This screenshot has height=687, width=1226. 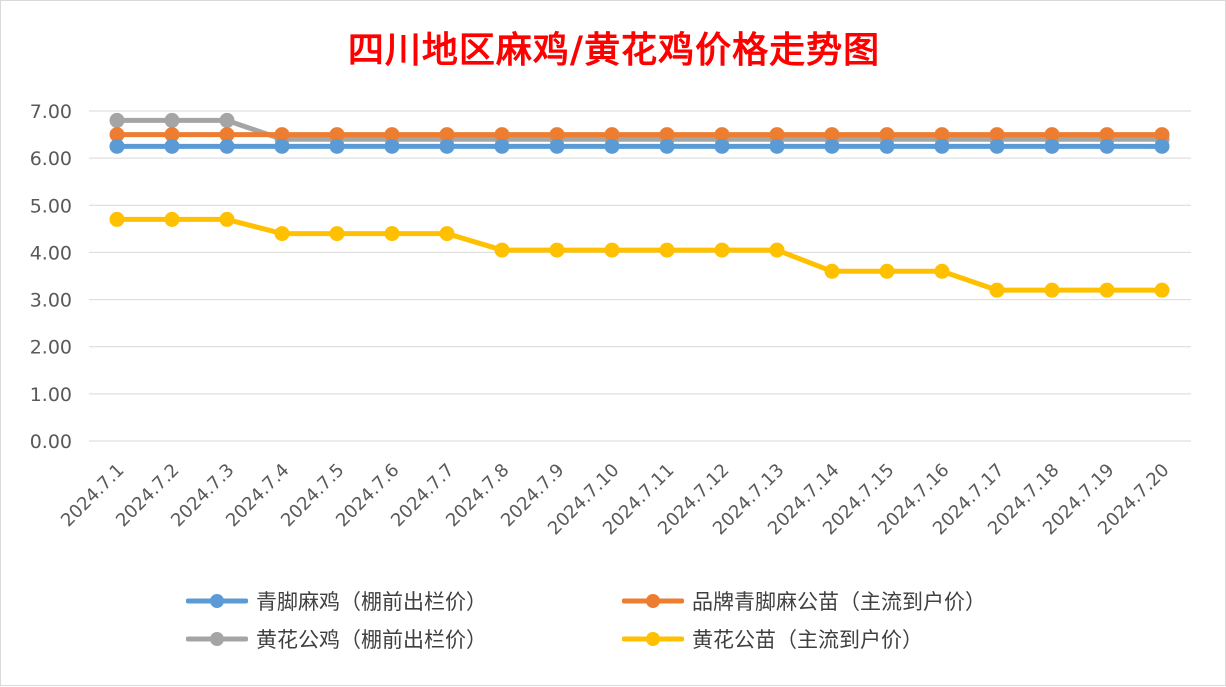 What do you see at coordinates (371, 640) in the screenshot?
I see `legend-label: 黄花公鸡（棚前出栏价）` at bounding box center [371, 640].